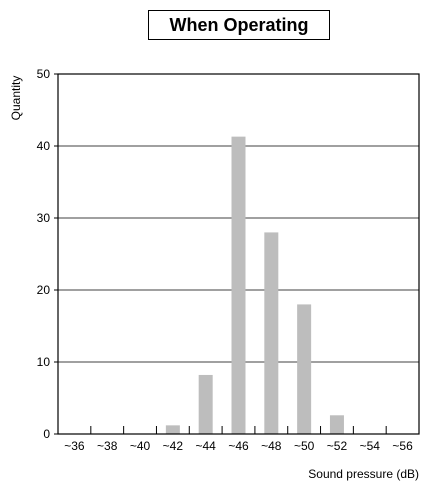  I want to click on y-tick-label: 0, so click(46, 434).